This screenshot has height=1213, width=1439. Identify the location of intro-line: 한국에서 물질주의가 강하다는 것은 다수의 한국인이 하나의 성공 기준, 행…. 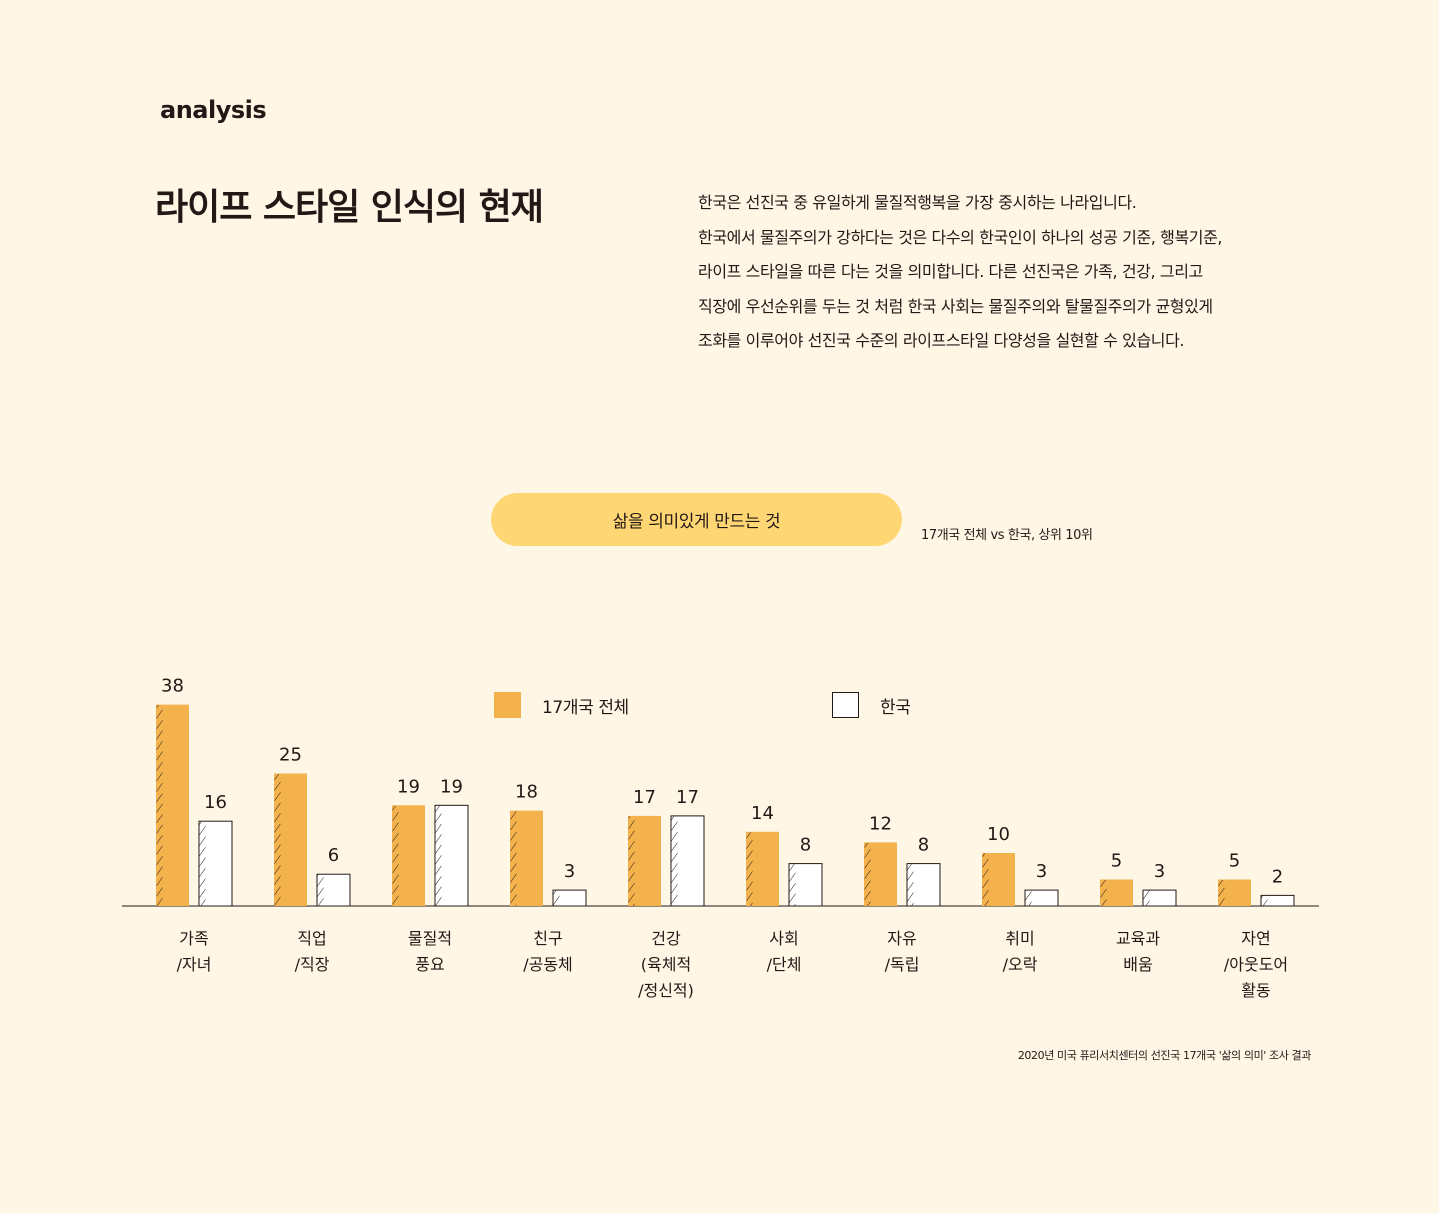
(960, 237).